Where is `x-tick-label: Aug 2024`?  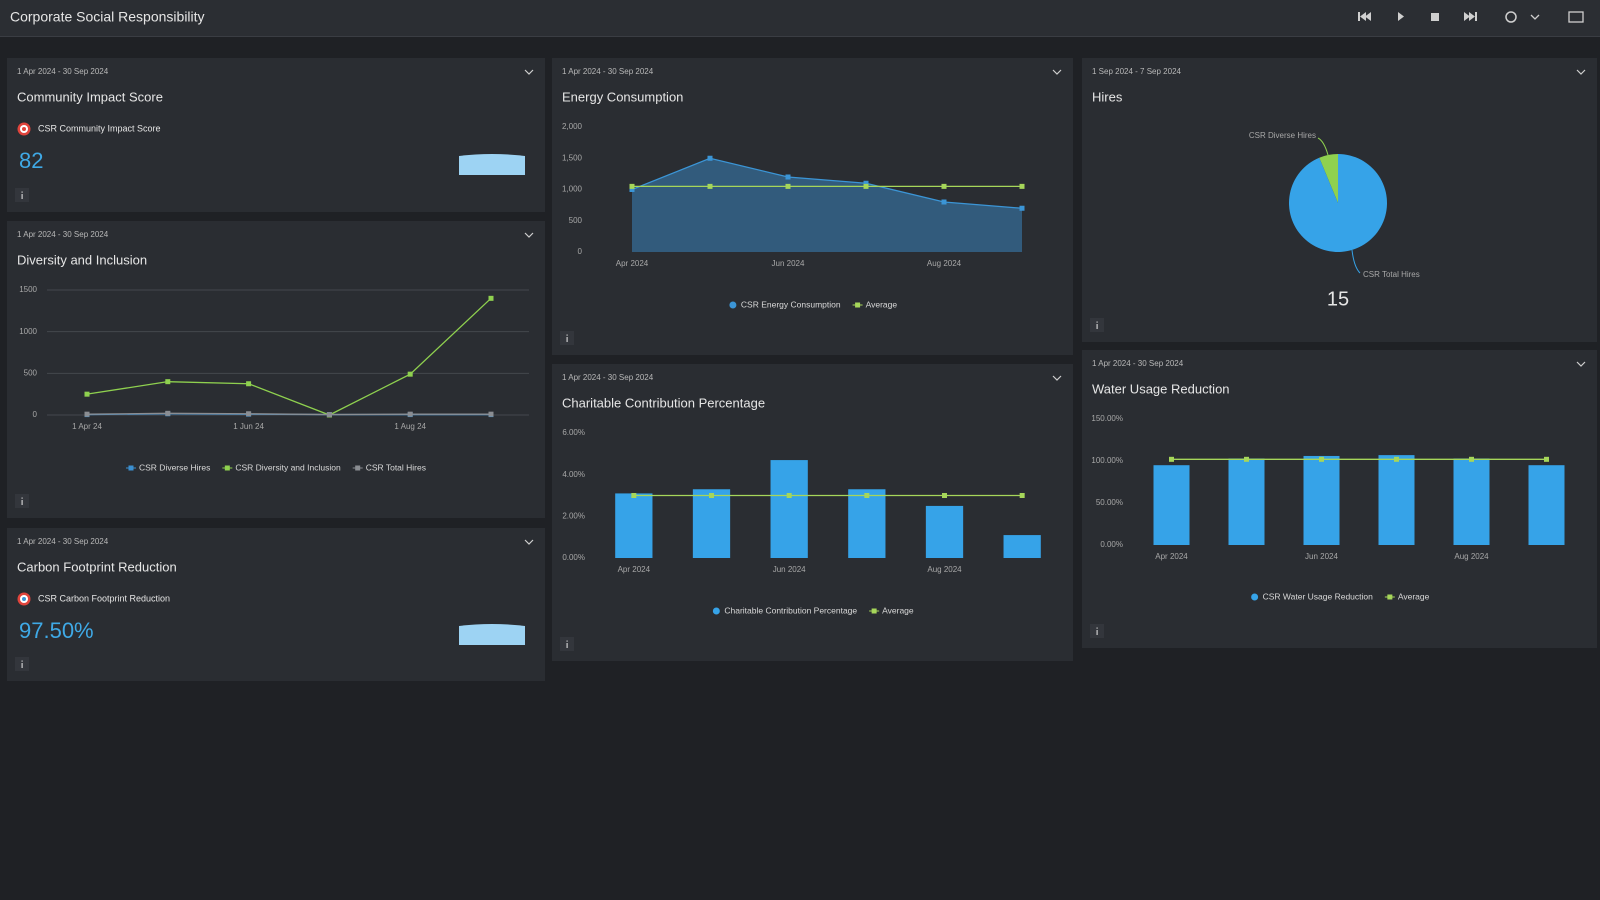 x-tick-label: Aug 2024 is located at coordinates (944, 569).